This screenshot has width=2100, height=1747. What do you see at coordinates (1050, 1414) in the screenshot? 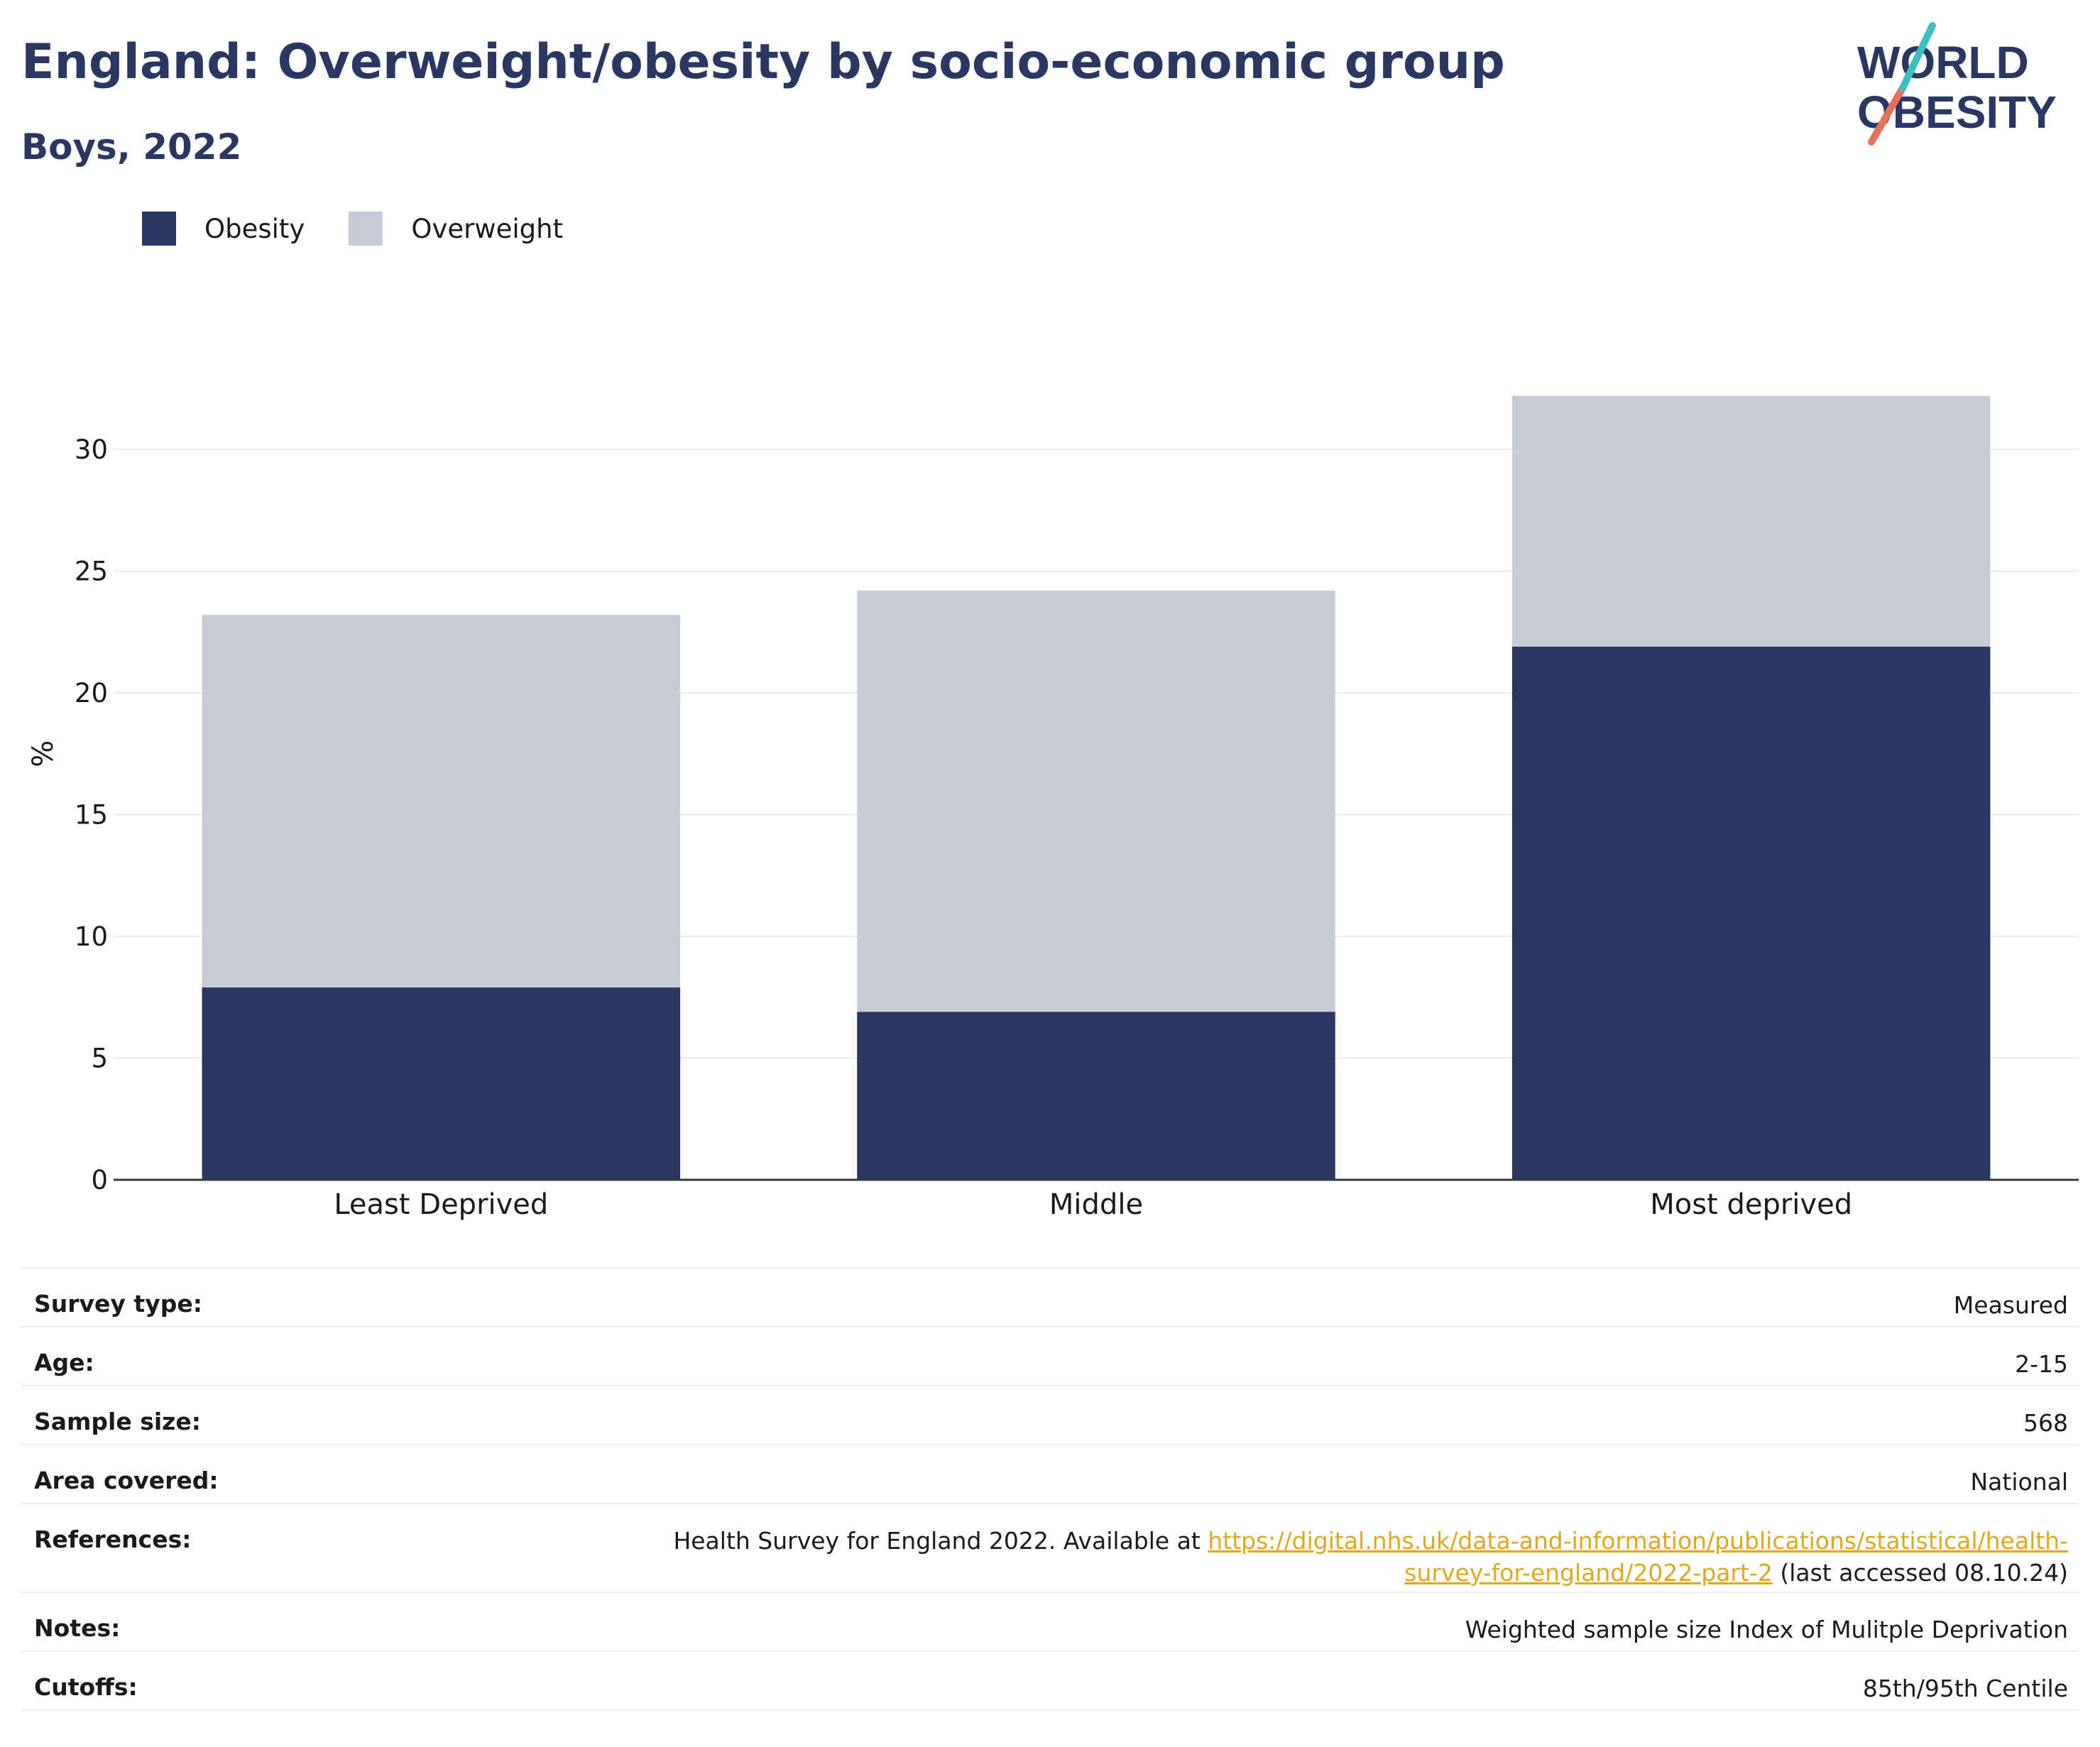
I see `meta-row-sample-size: Sample size: 568` at bounding box center [1050, 1414].